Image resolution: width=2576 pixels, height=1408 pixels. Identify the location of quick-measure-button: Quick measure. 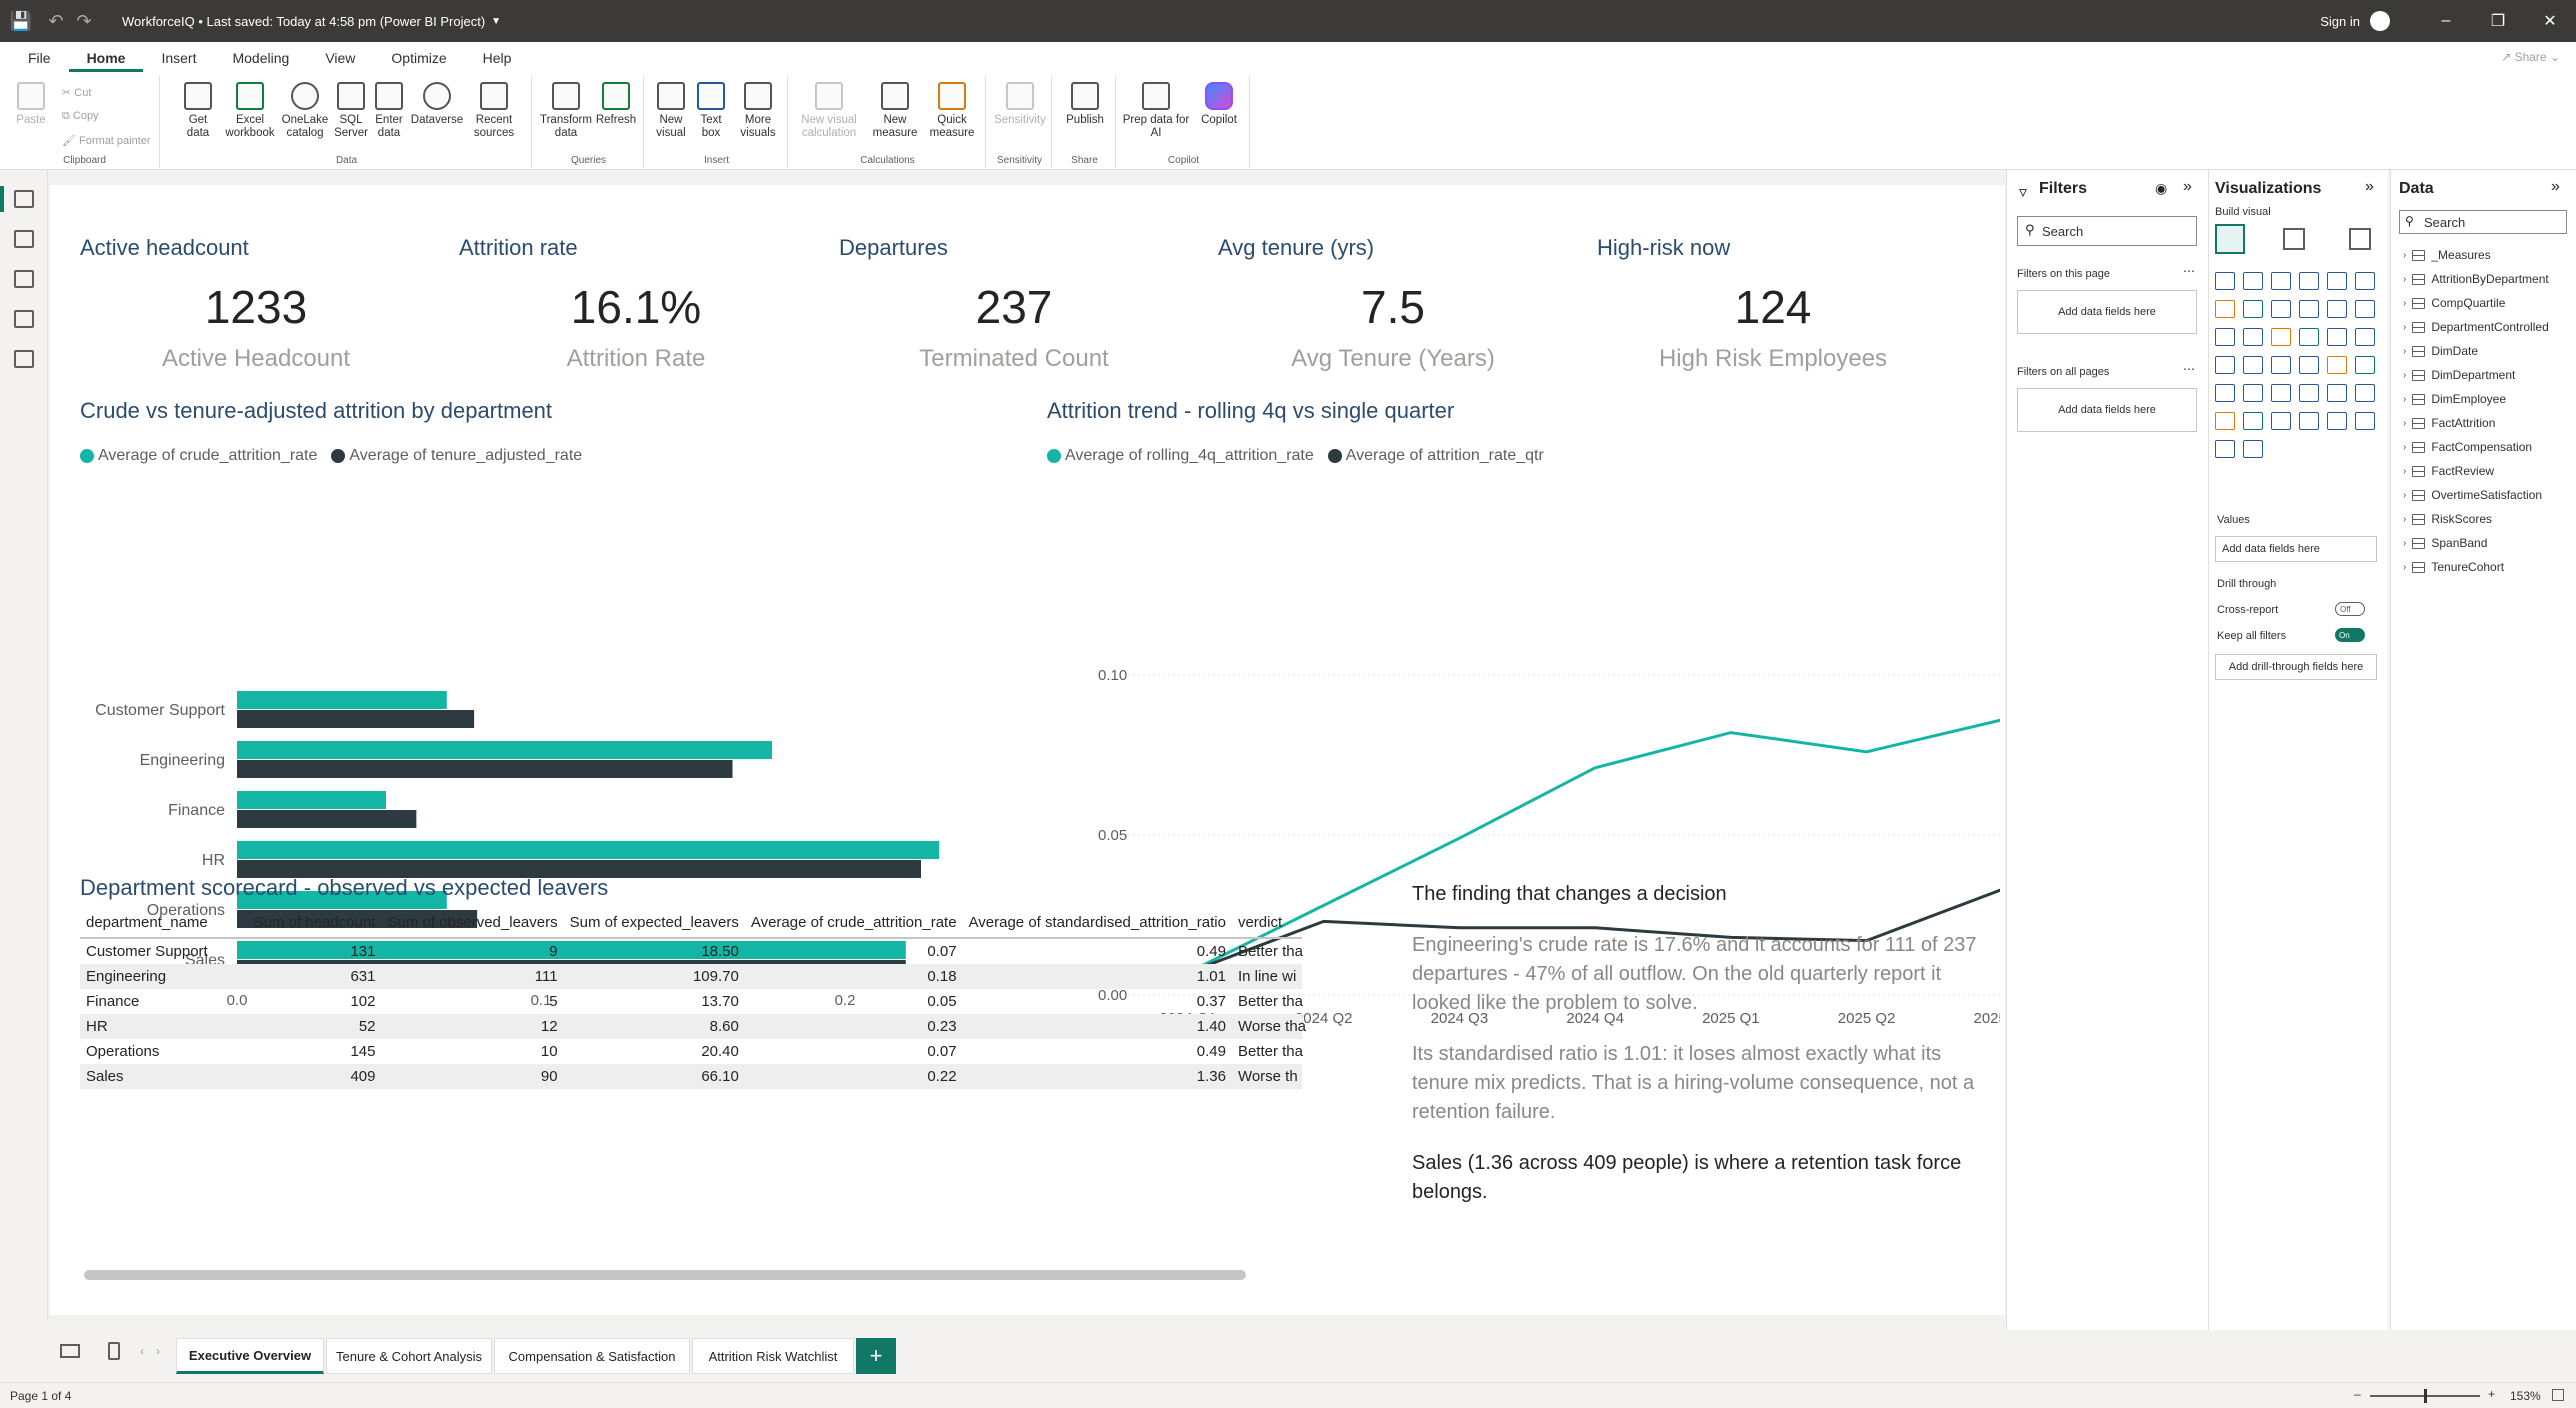
(952, 111).